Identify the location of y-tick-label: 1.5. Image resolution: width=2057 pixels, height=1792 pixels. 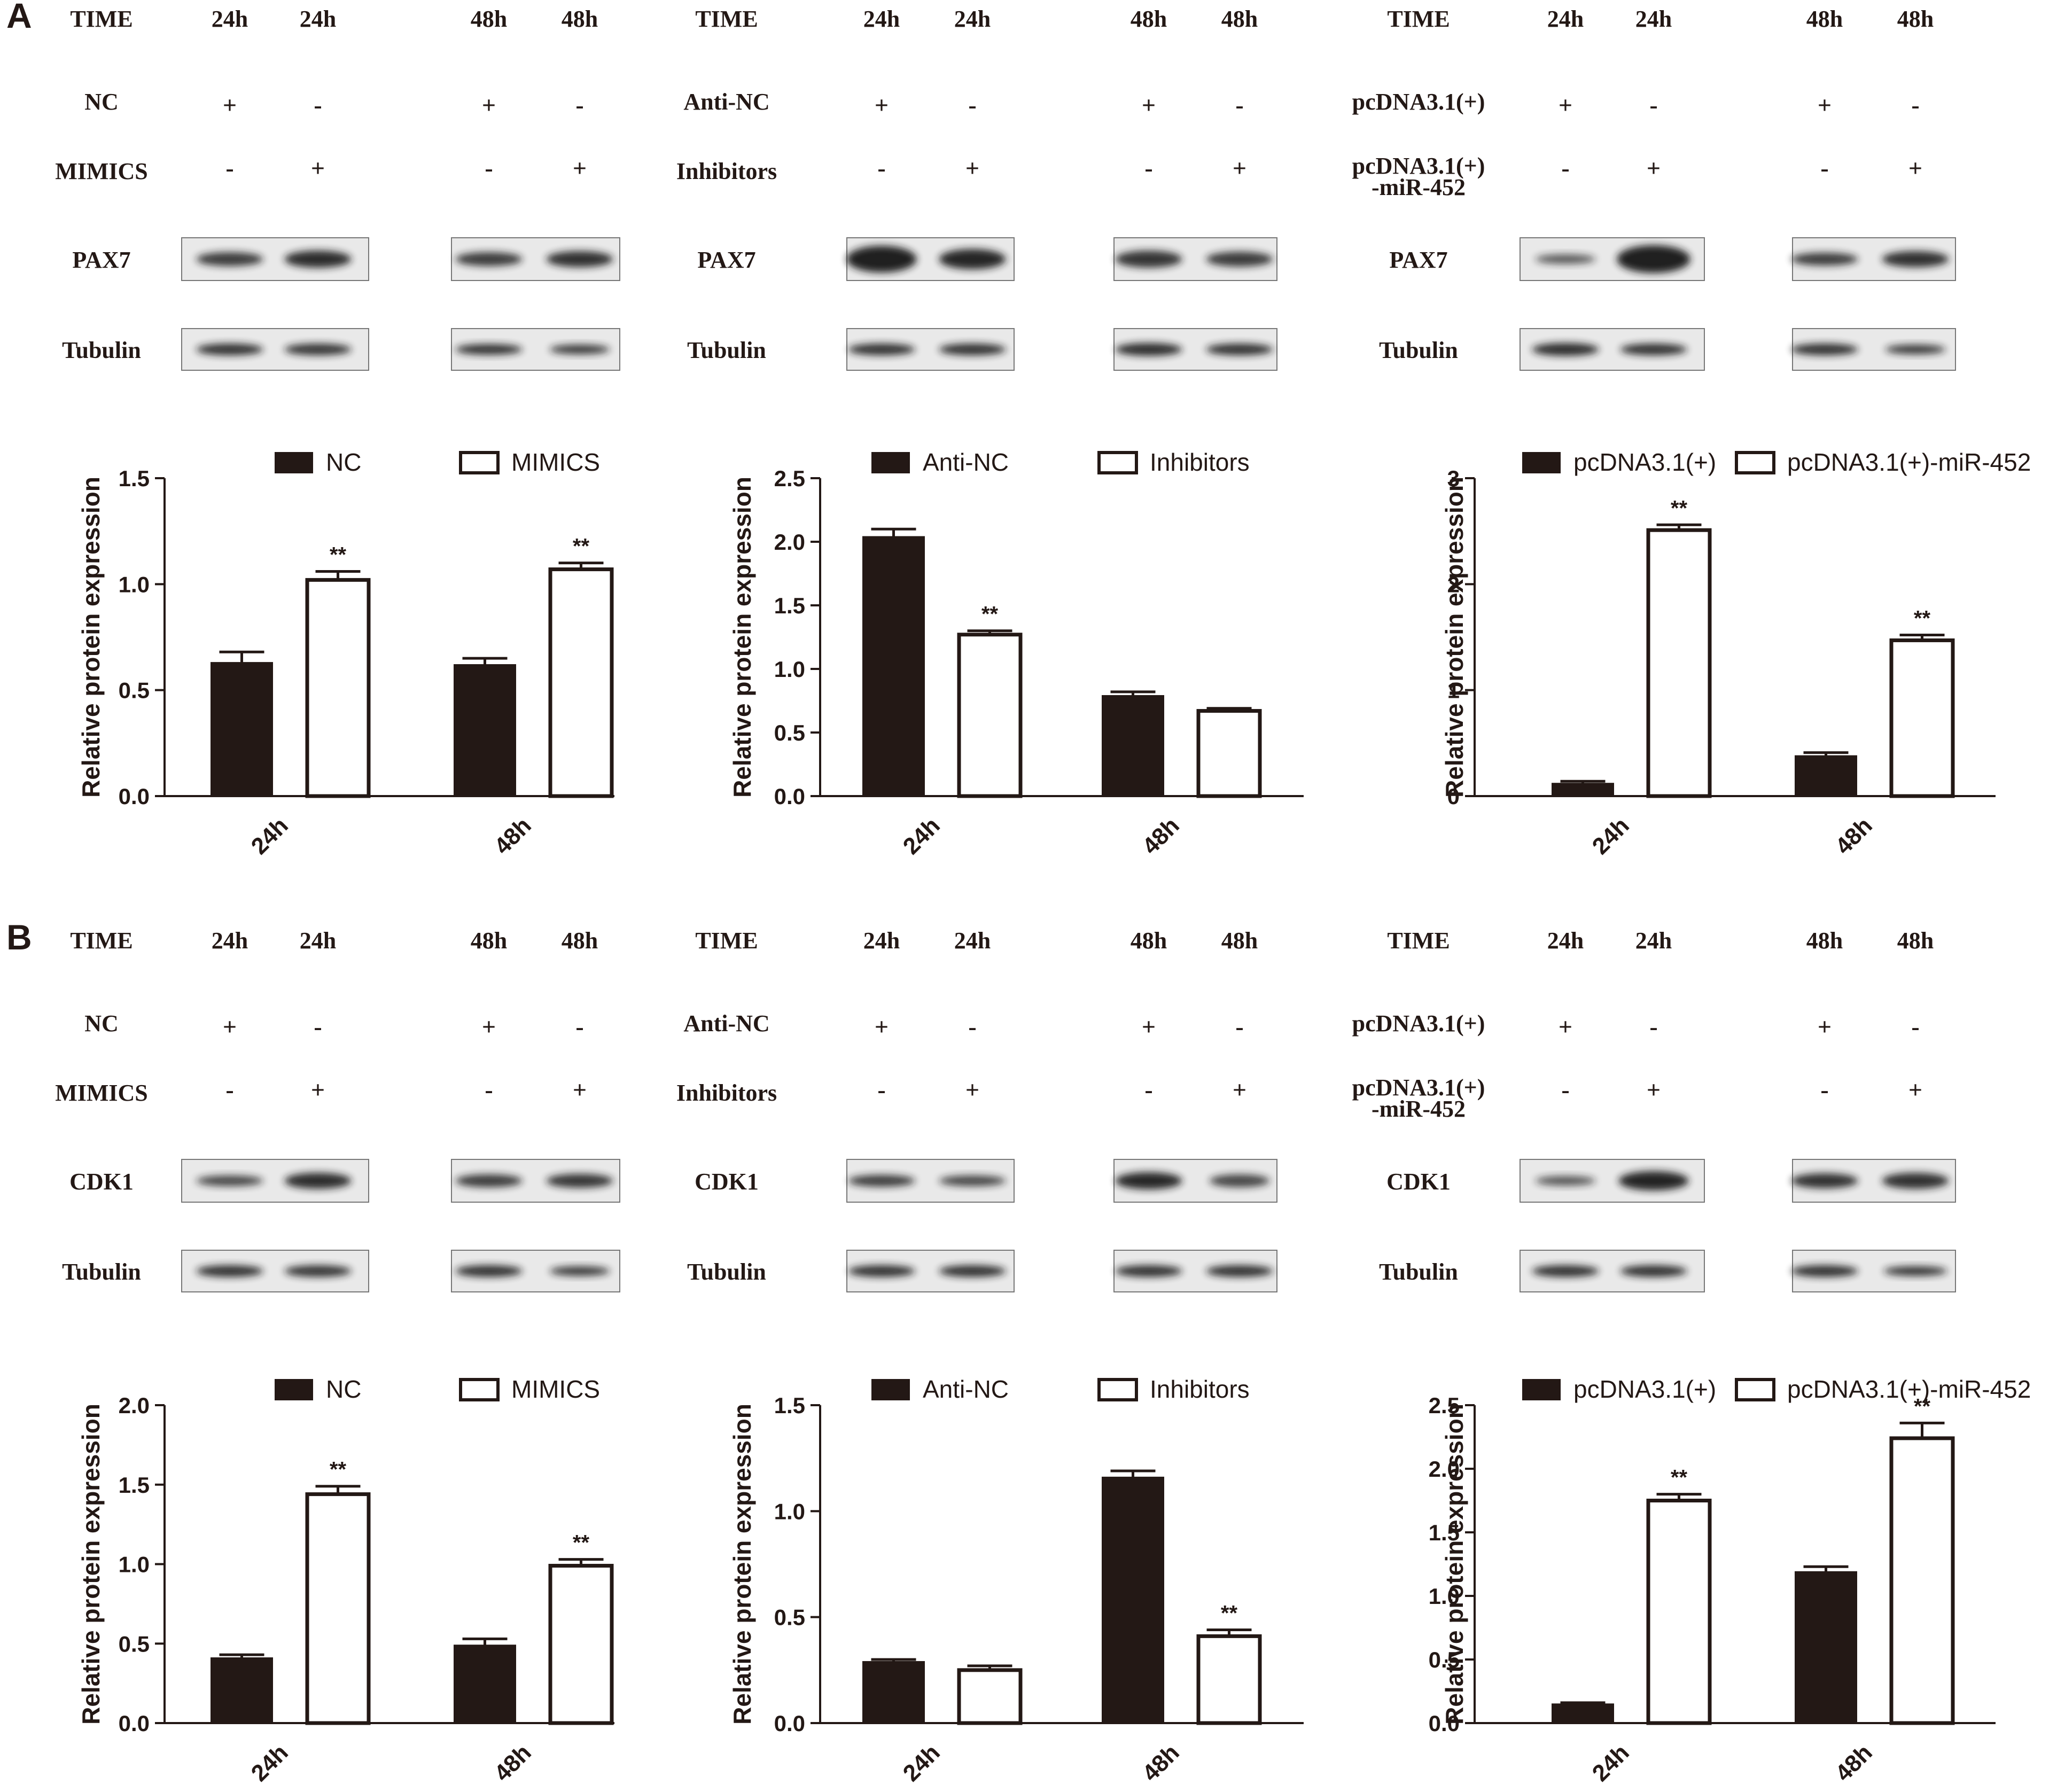
(134, 478).